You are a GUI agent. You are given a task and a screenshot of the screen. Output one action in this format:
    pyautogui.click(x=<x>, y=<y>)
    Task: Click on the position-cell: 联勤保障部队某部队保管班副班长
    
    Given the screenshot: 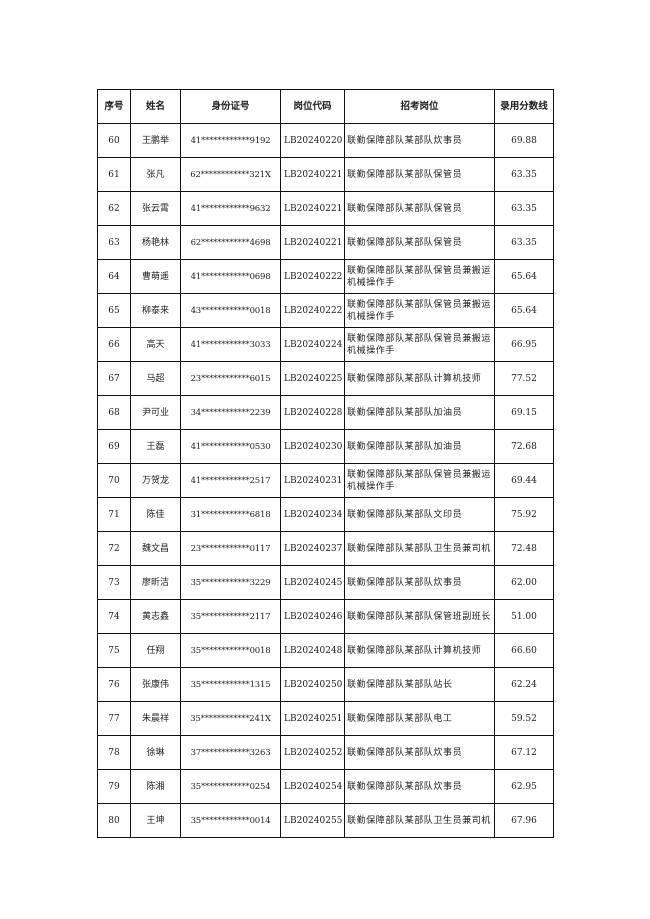 What is the action you would take?
    pyautogui.click(x=419, y=616)
    